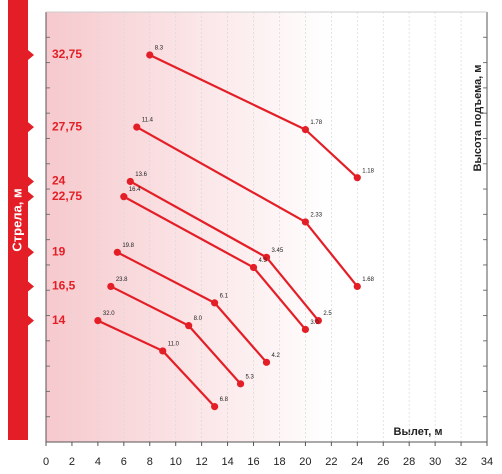  I want to click on load-label: 11.0, so click(174, 345).